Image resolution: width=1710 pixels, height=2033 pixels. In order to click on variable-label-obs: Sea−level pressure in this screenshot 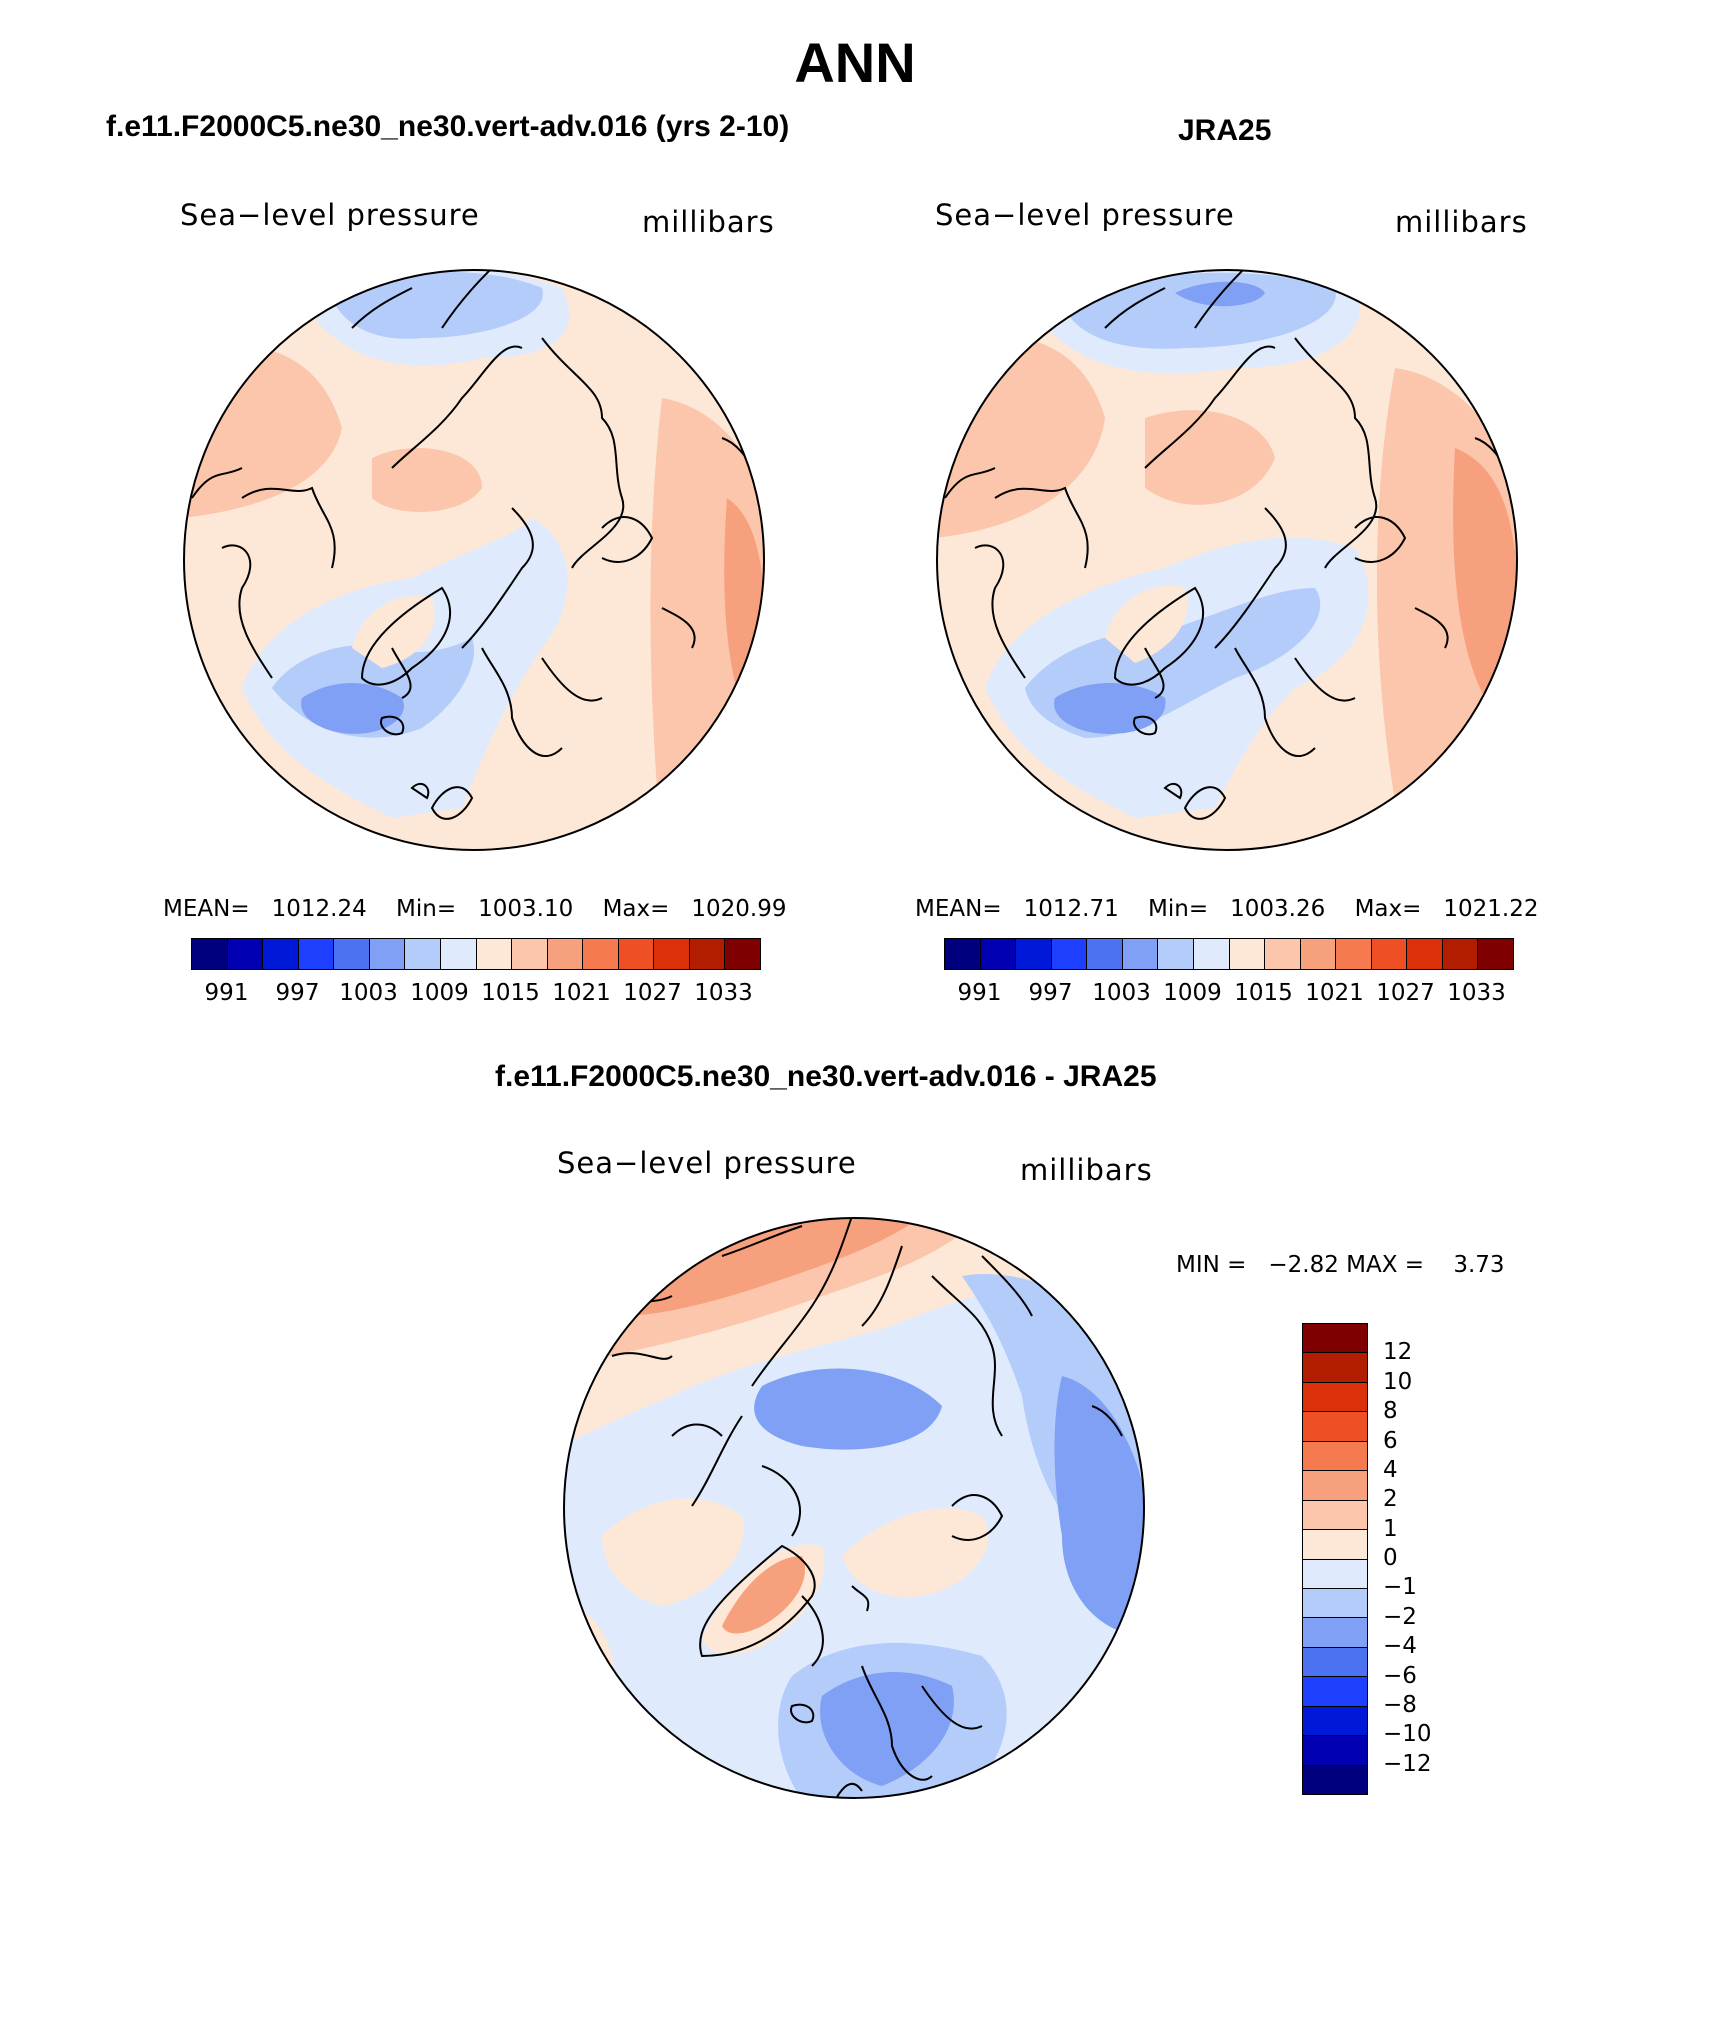, I will do `click(1085, 215)`.